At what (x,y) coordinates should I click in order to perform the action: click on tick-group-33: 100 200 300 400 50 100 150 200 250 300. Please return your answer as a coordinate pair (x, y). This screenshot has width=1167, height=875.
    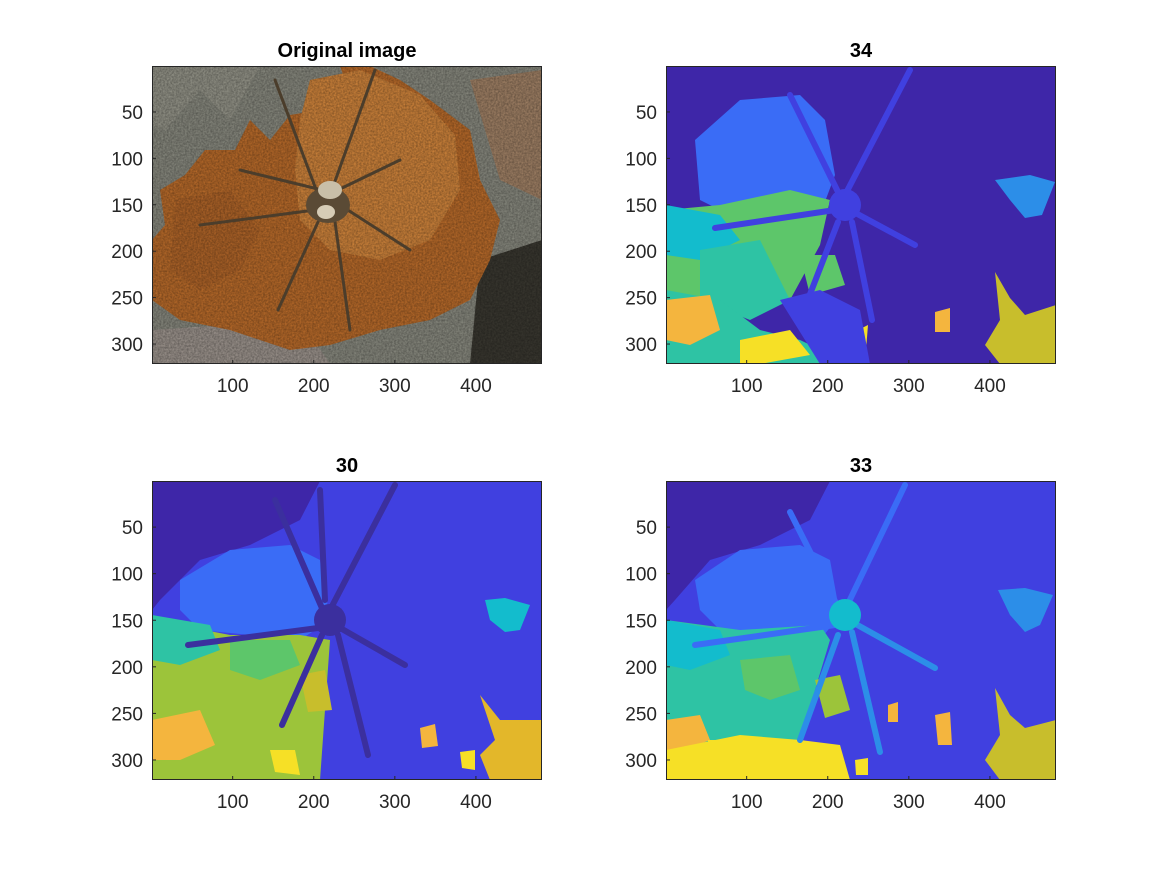
    Looking at the image, I should click on (815, 665).